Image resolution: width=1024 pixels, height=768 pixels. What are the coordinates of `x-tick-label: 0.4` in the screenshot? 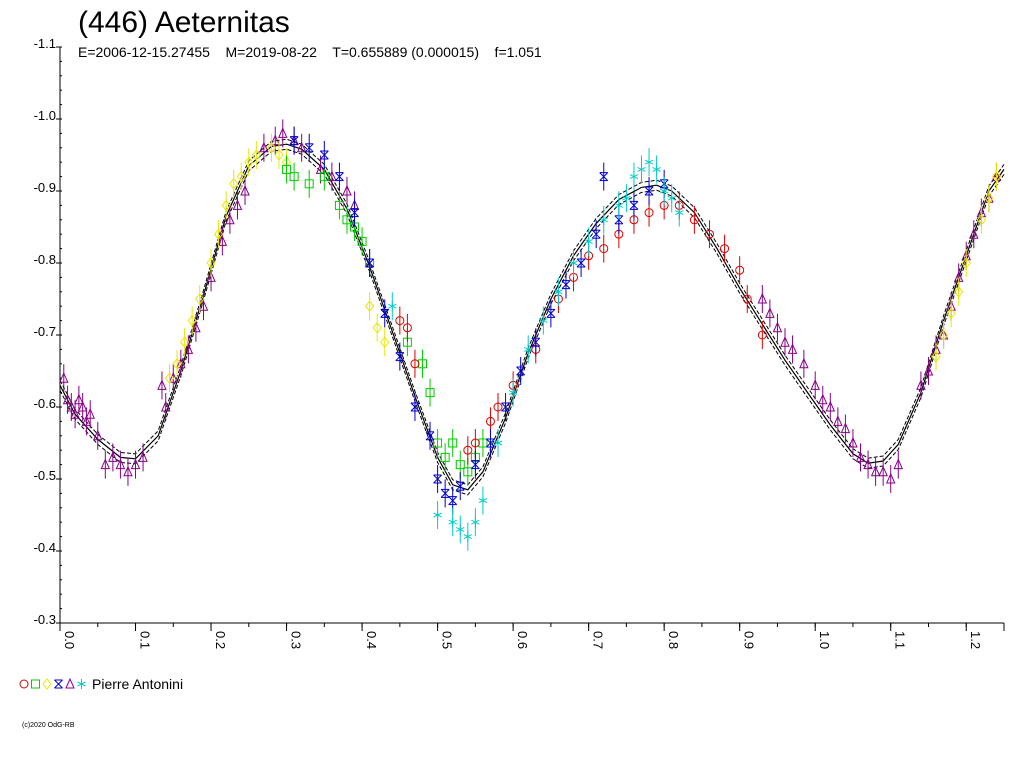 It's located at (371, 640).